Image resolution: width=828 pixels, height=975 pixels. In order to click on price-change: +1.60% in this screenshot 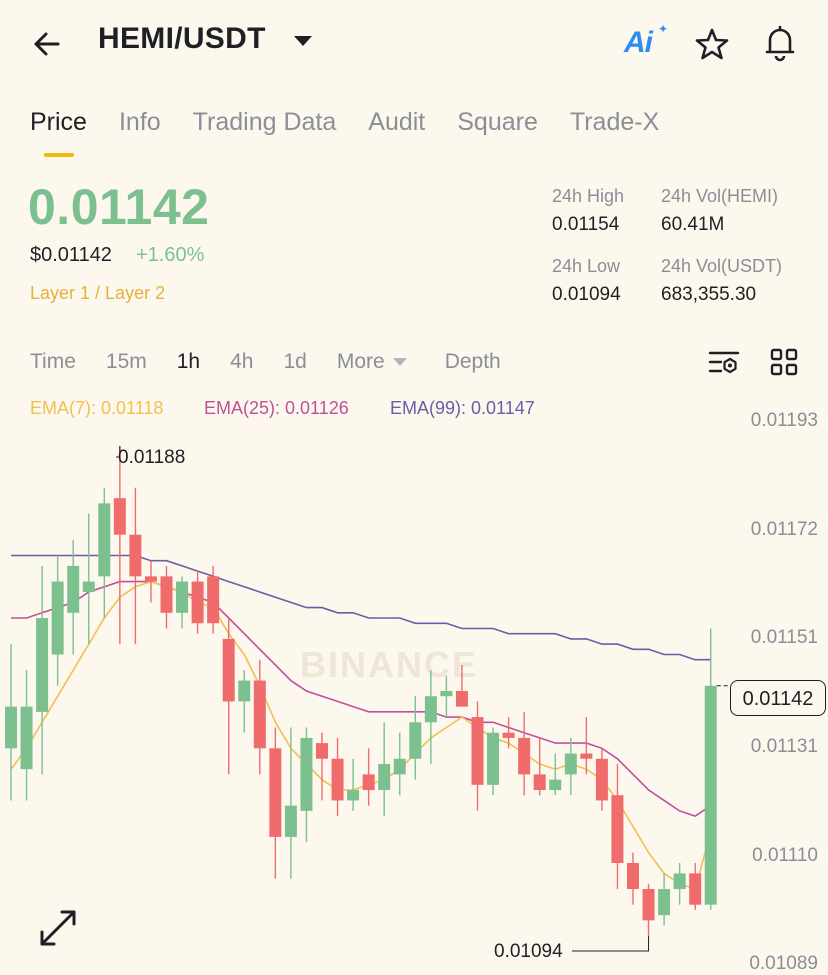, I will do `click(170, 255)`.